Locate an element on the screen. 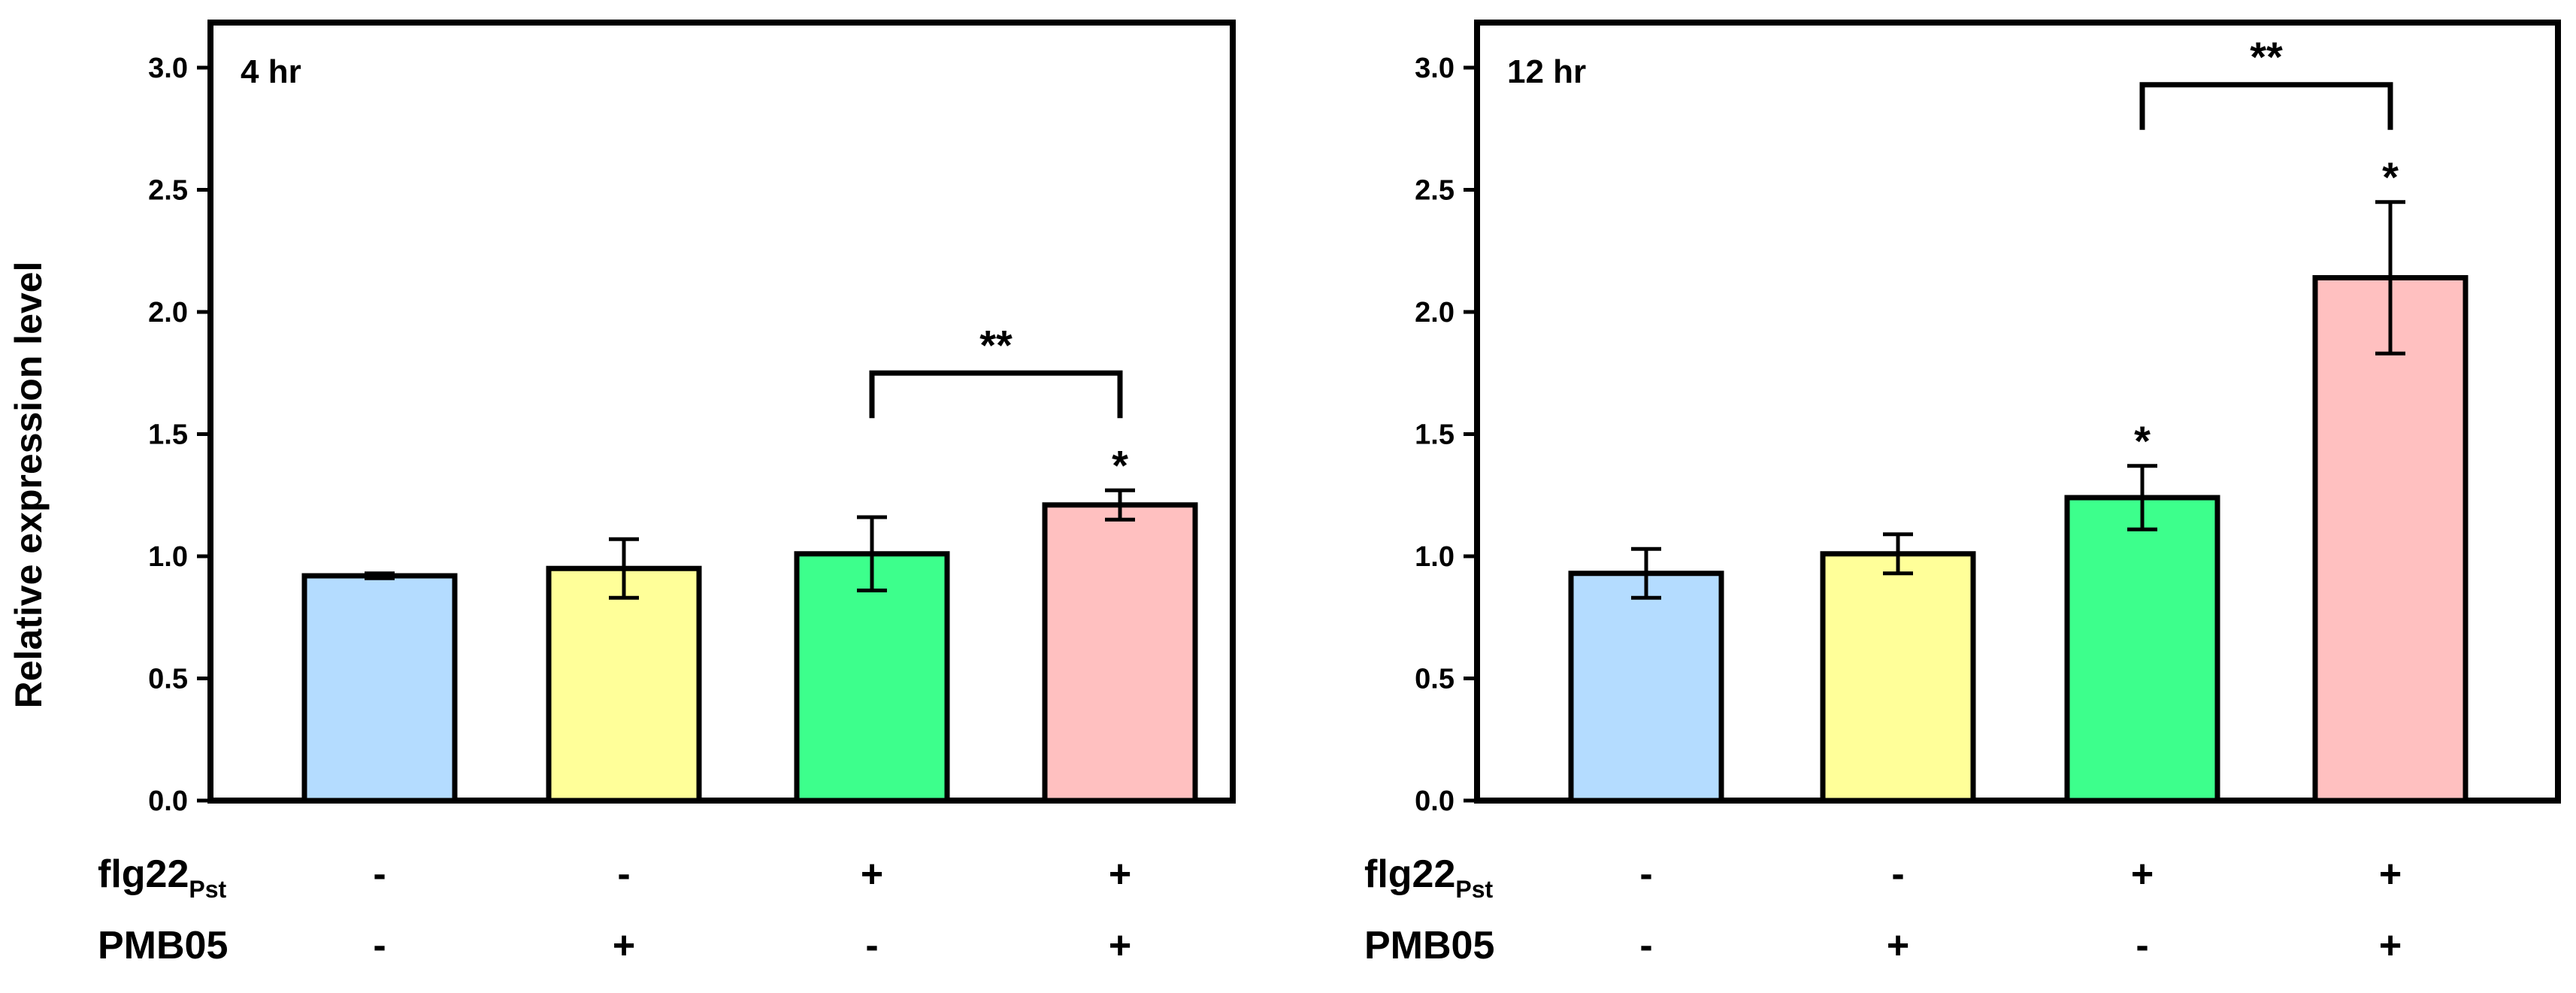 The height and width of the screenshot is (993, 2576). panel-title: 12 hr is located at coordinates (1546, 71).